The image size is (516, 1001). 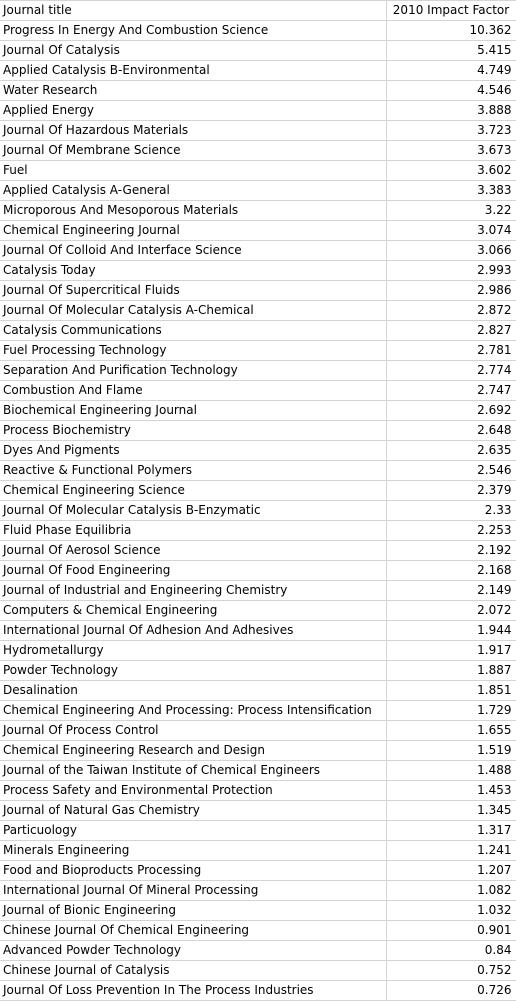 What do you see at coordinates (451, 530) in the screenshot?
I see `impact-factor-cell: 2.253` at bounding box center [451, 530].